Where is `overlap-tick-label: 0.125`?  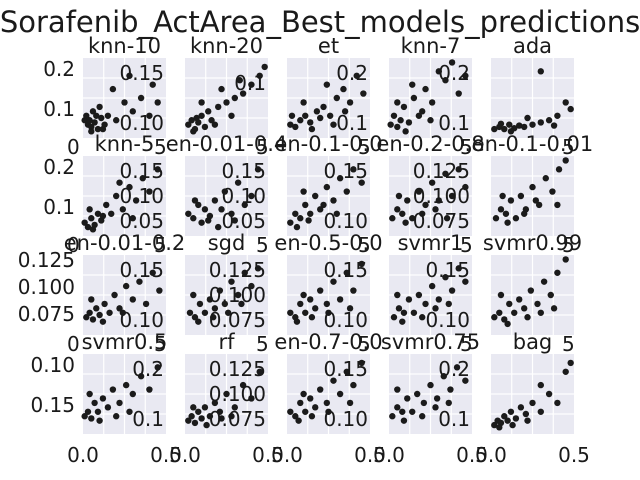 overlap-tick-label: 0.125 is located at coordinates (237, 270).